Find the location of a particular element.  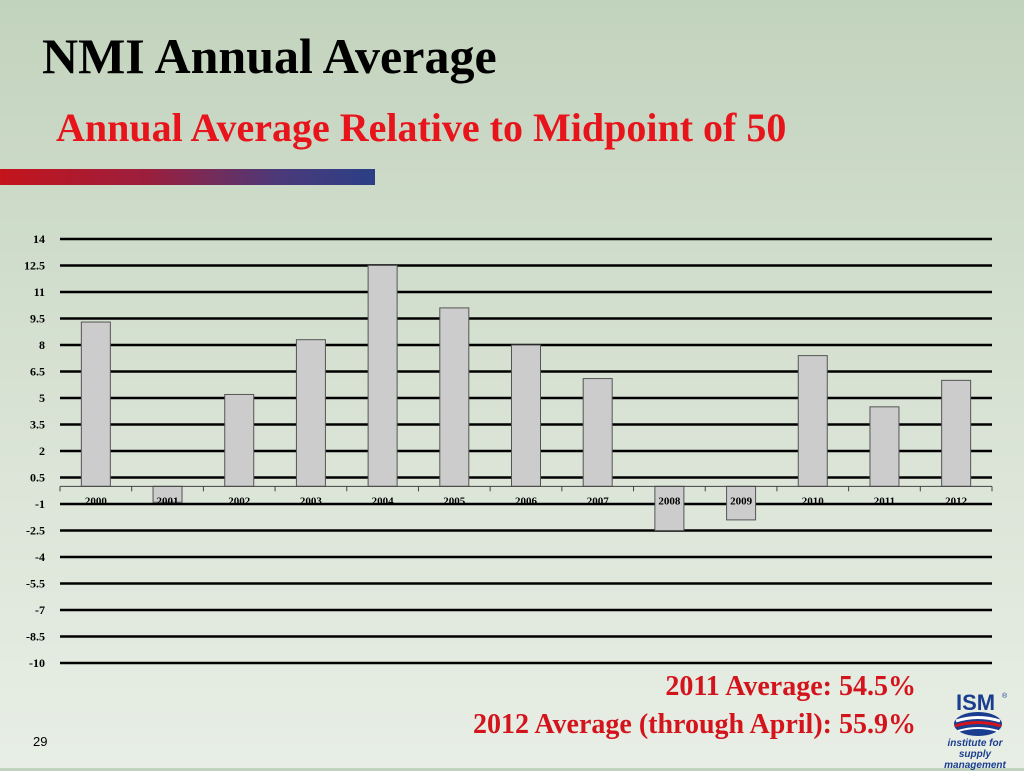

bar-2006 is located at coordinates (526, 415).